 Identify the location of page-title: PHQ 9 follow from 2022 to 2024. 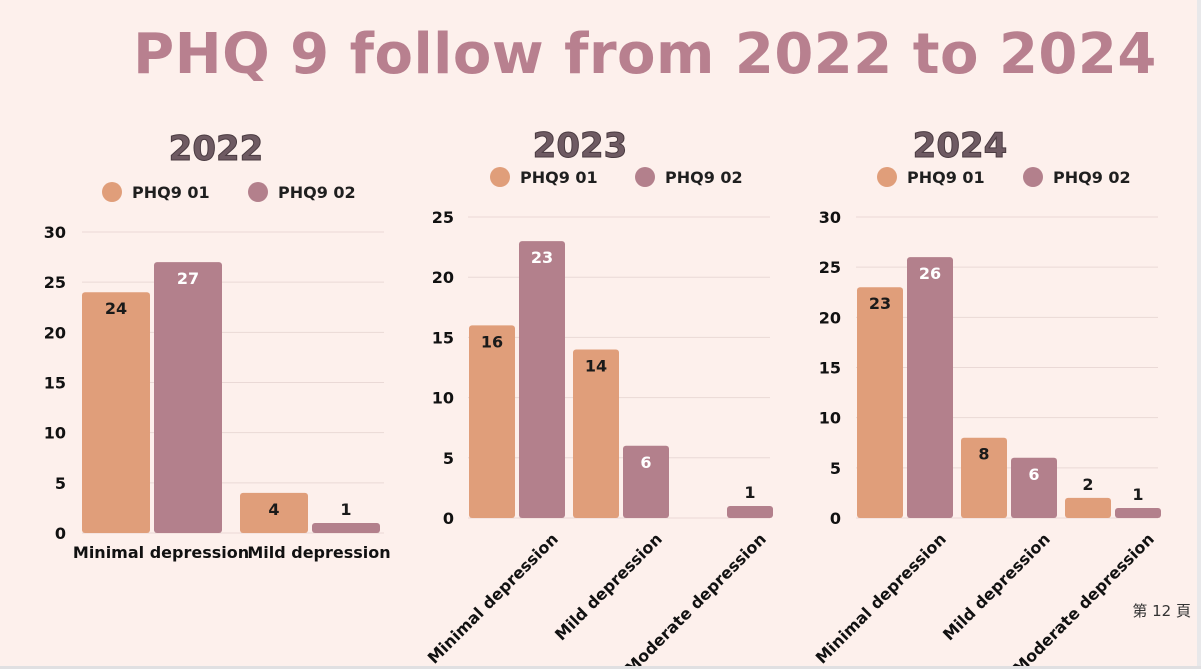
(645, 54).